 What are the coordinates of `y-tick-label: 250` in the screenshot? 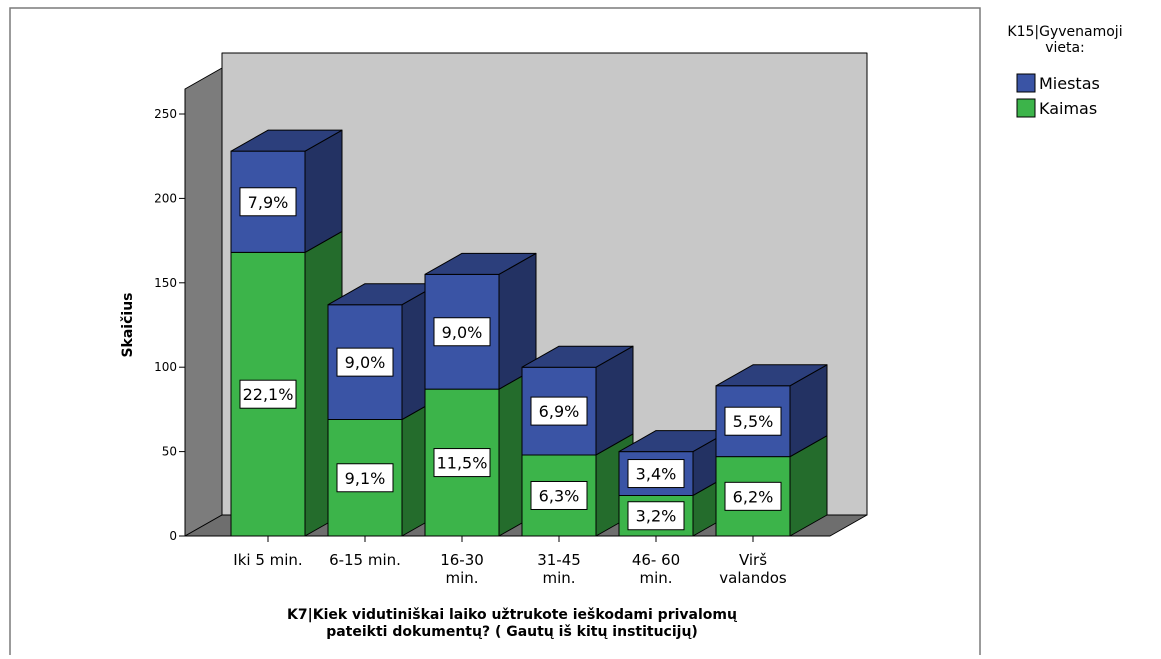 It's located at (165, 114).